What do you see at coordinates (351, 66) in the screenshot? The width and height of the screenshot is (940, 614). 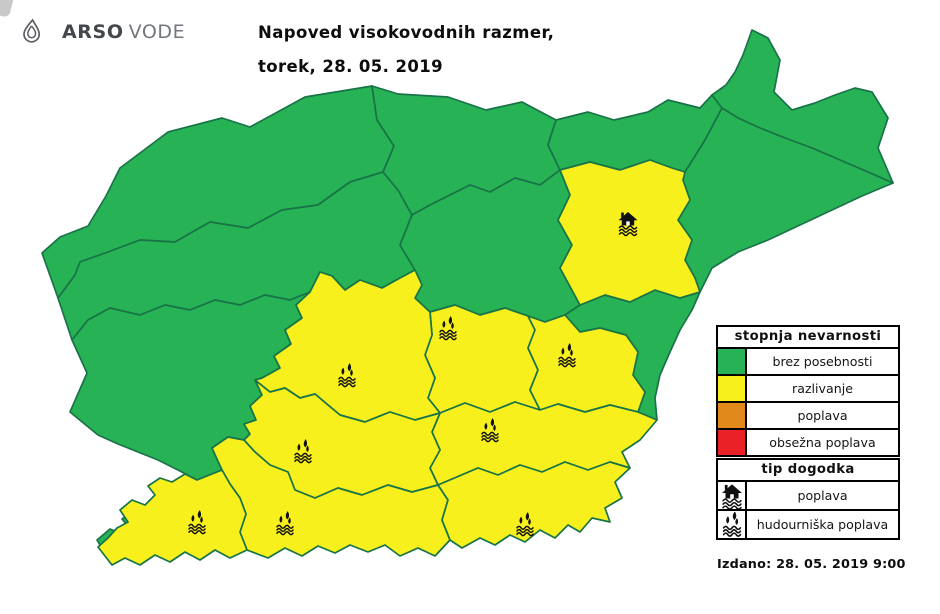 I see `title-line-2: torek, 28. 05. 2019` at bounding box center [351, 66].